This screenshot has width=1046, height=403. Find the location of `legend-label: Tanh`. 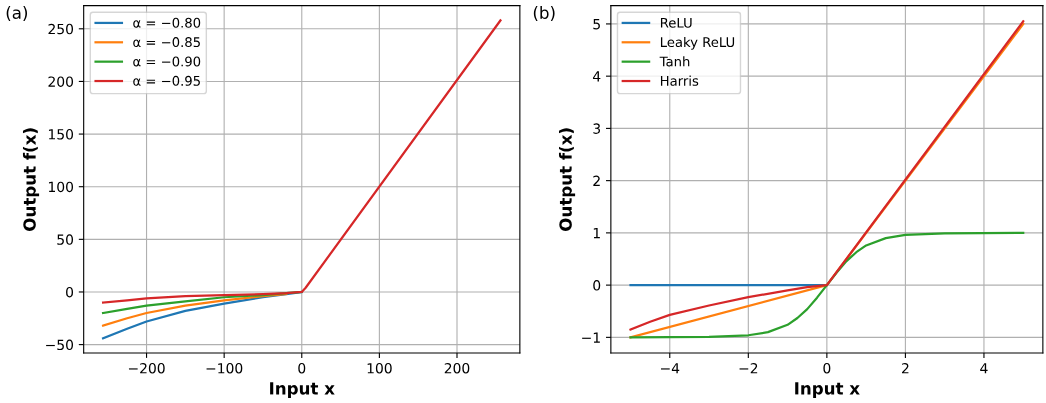

legend-label: Tanh is located at coordinates (674, 61).